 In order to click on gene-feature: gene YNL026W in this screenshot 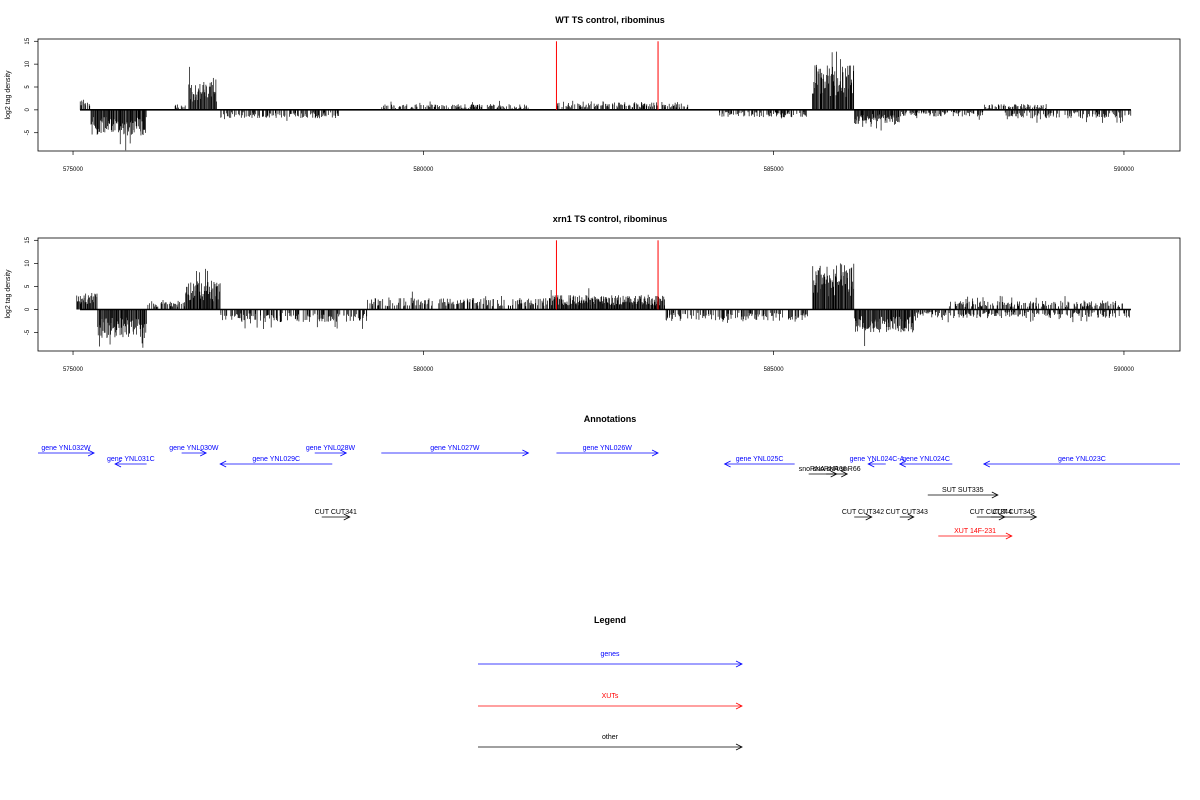, I will do `click(607, 451)`.